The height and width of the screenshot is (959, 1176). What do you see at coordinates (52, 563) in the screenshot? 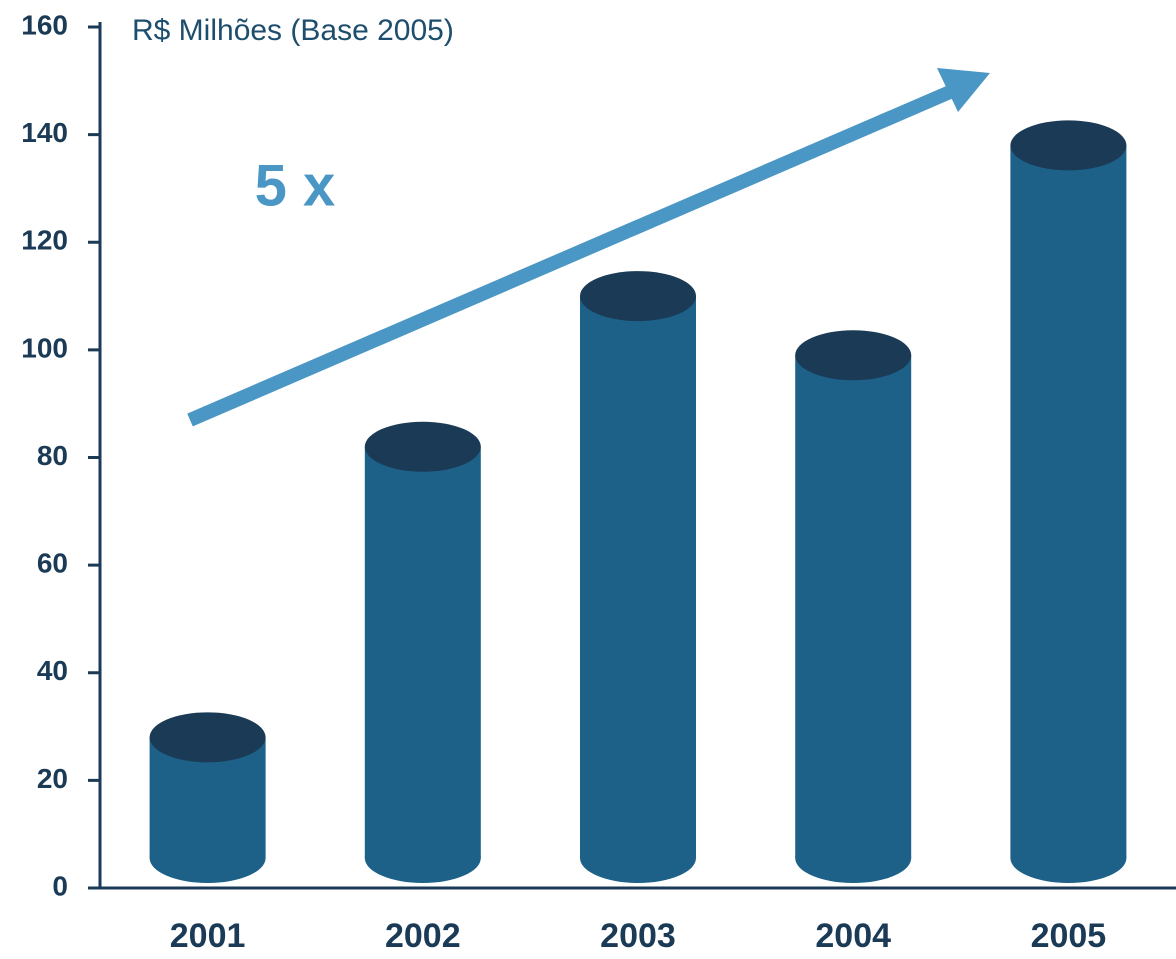
I see `y-tick-label: 60` at bounding box center [52, 563].